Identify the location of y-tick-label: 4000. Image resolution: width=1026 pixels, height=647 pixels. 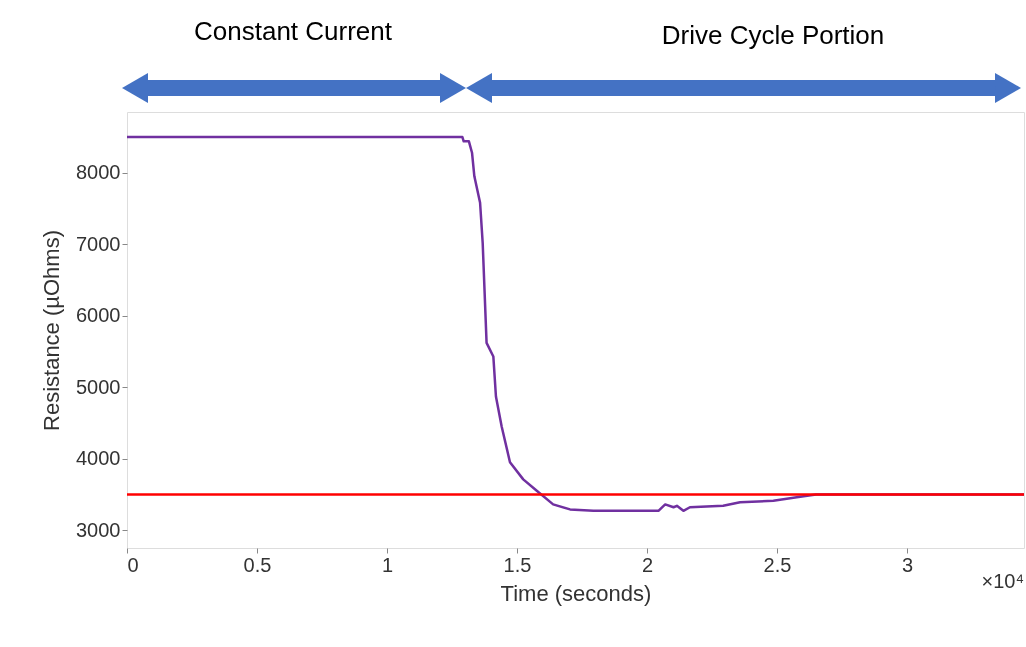
(98, 458).